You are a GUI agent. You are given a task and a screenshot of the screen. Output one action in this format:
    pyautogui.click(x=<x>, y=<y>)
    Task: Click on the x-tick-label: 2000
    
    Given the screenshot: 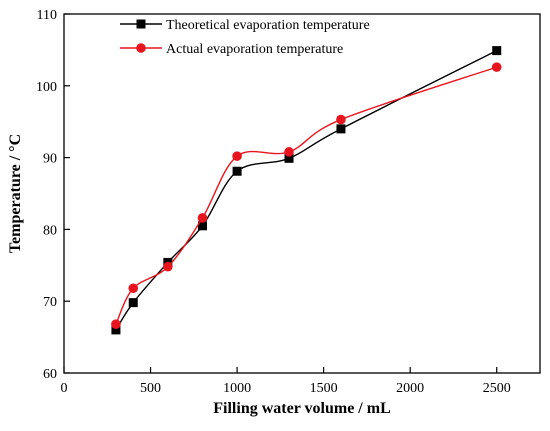 What is the action you would take?
    pyautogui.click(x=410, y=388)
    